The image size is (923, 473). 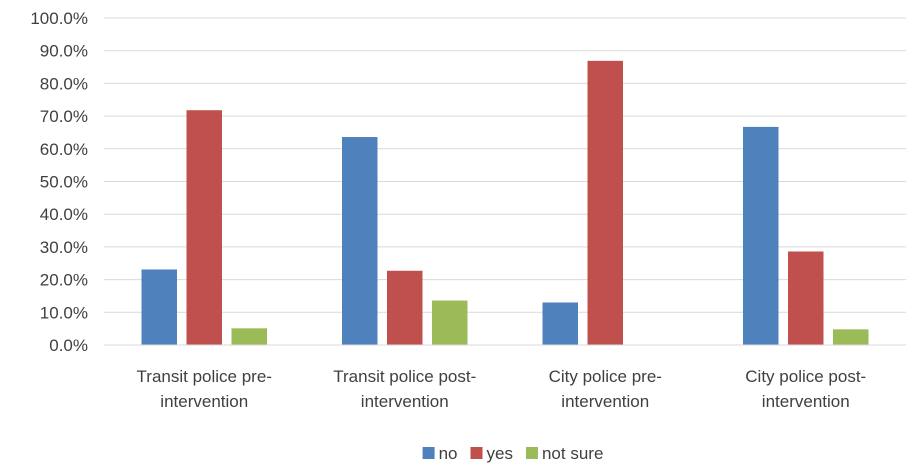 I want to click on y-tick-label: 20.0%, so click(x=64, y=280).